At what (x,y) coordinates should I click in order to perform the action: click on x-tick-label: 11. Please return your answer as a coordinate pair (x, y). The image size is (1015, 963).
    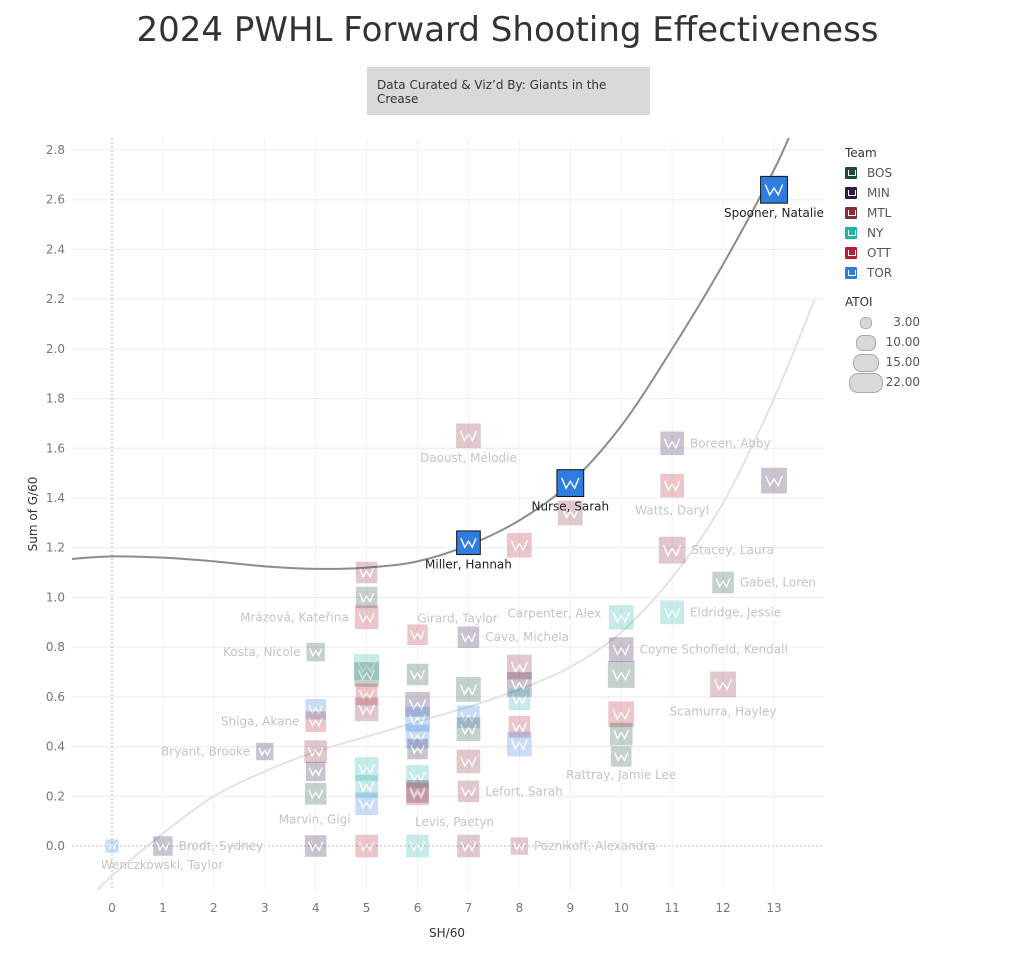
    Looking at the image, I should click on (672, 908).